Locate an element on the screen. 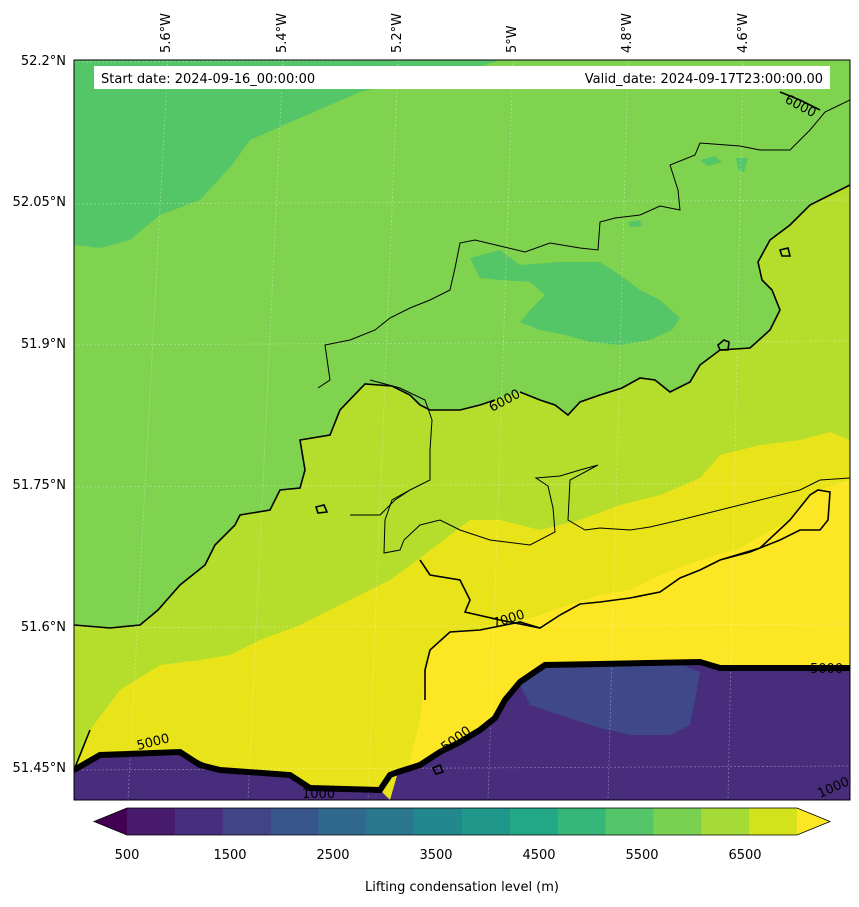 The height and width of the screenshot is (907, 859). colorbar-tick-label: 2500 is located at coordinates (332, 855).